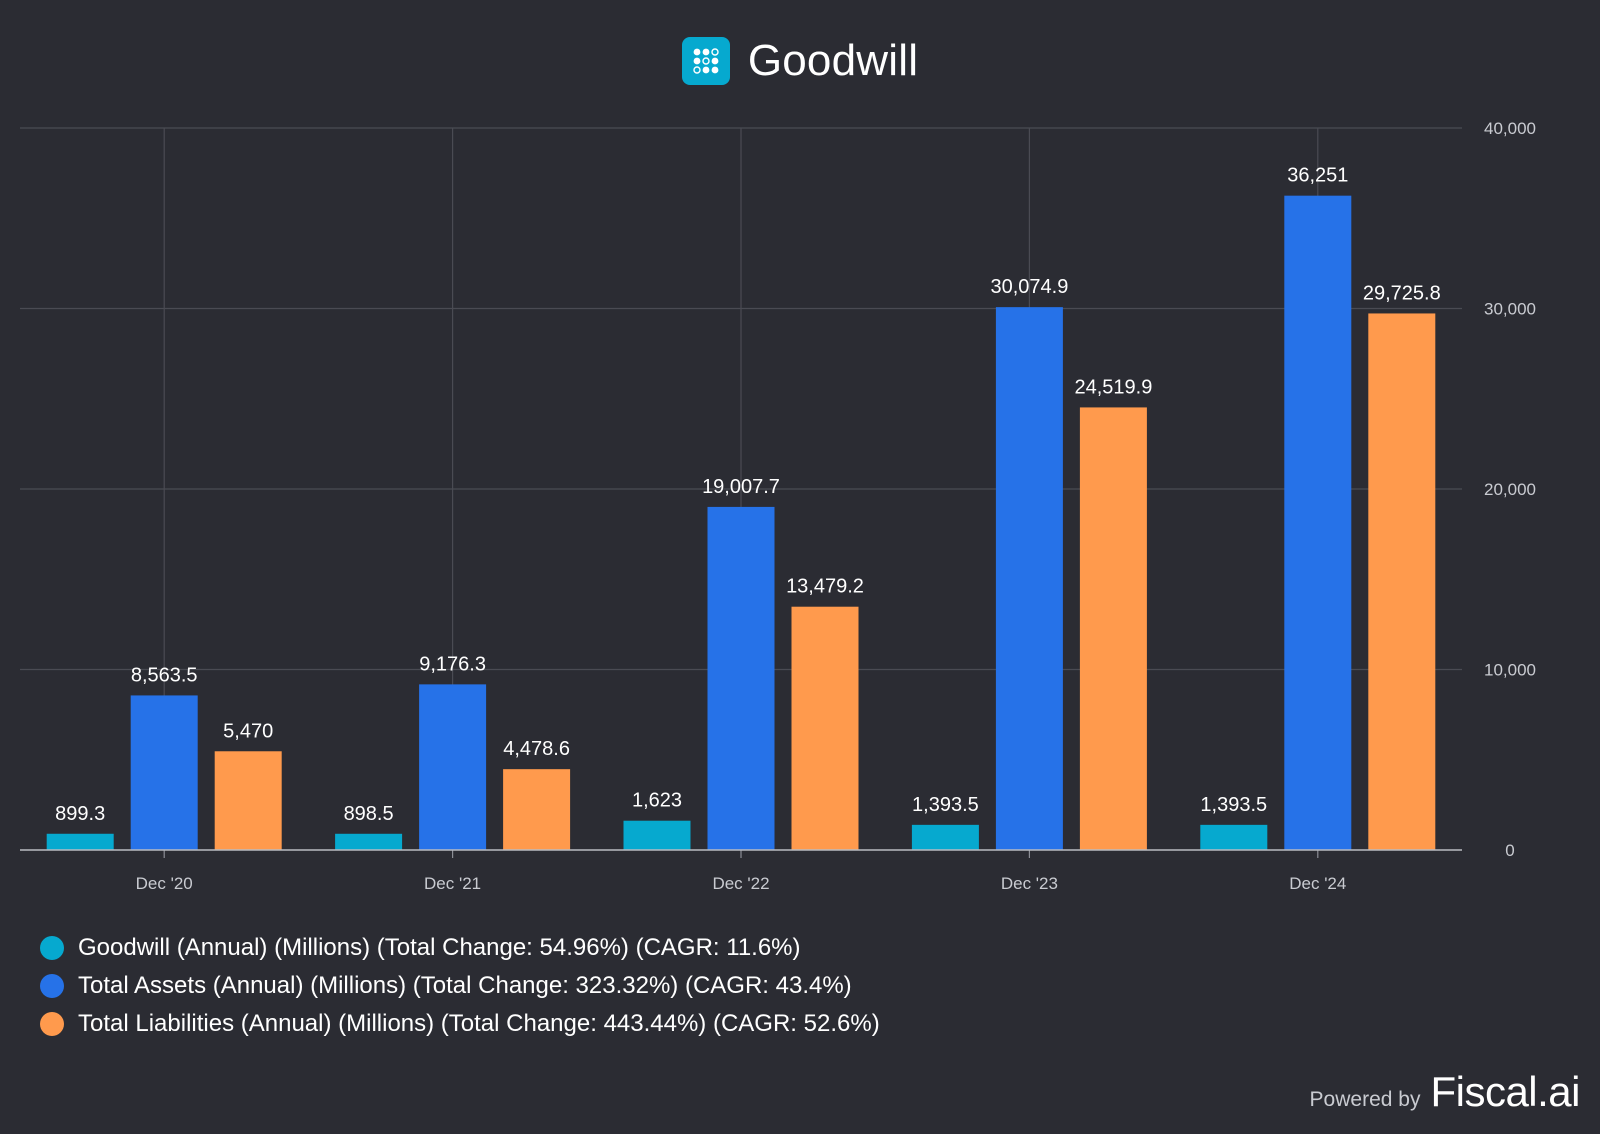  Describe the element at coordinates (1029, 883) in the screenshot. I see `x-tick-label: Dec '23` at that location.